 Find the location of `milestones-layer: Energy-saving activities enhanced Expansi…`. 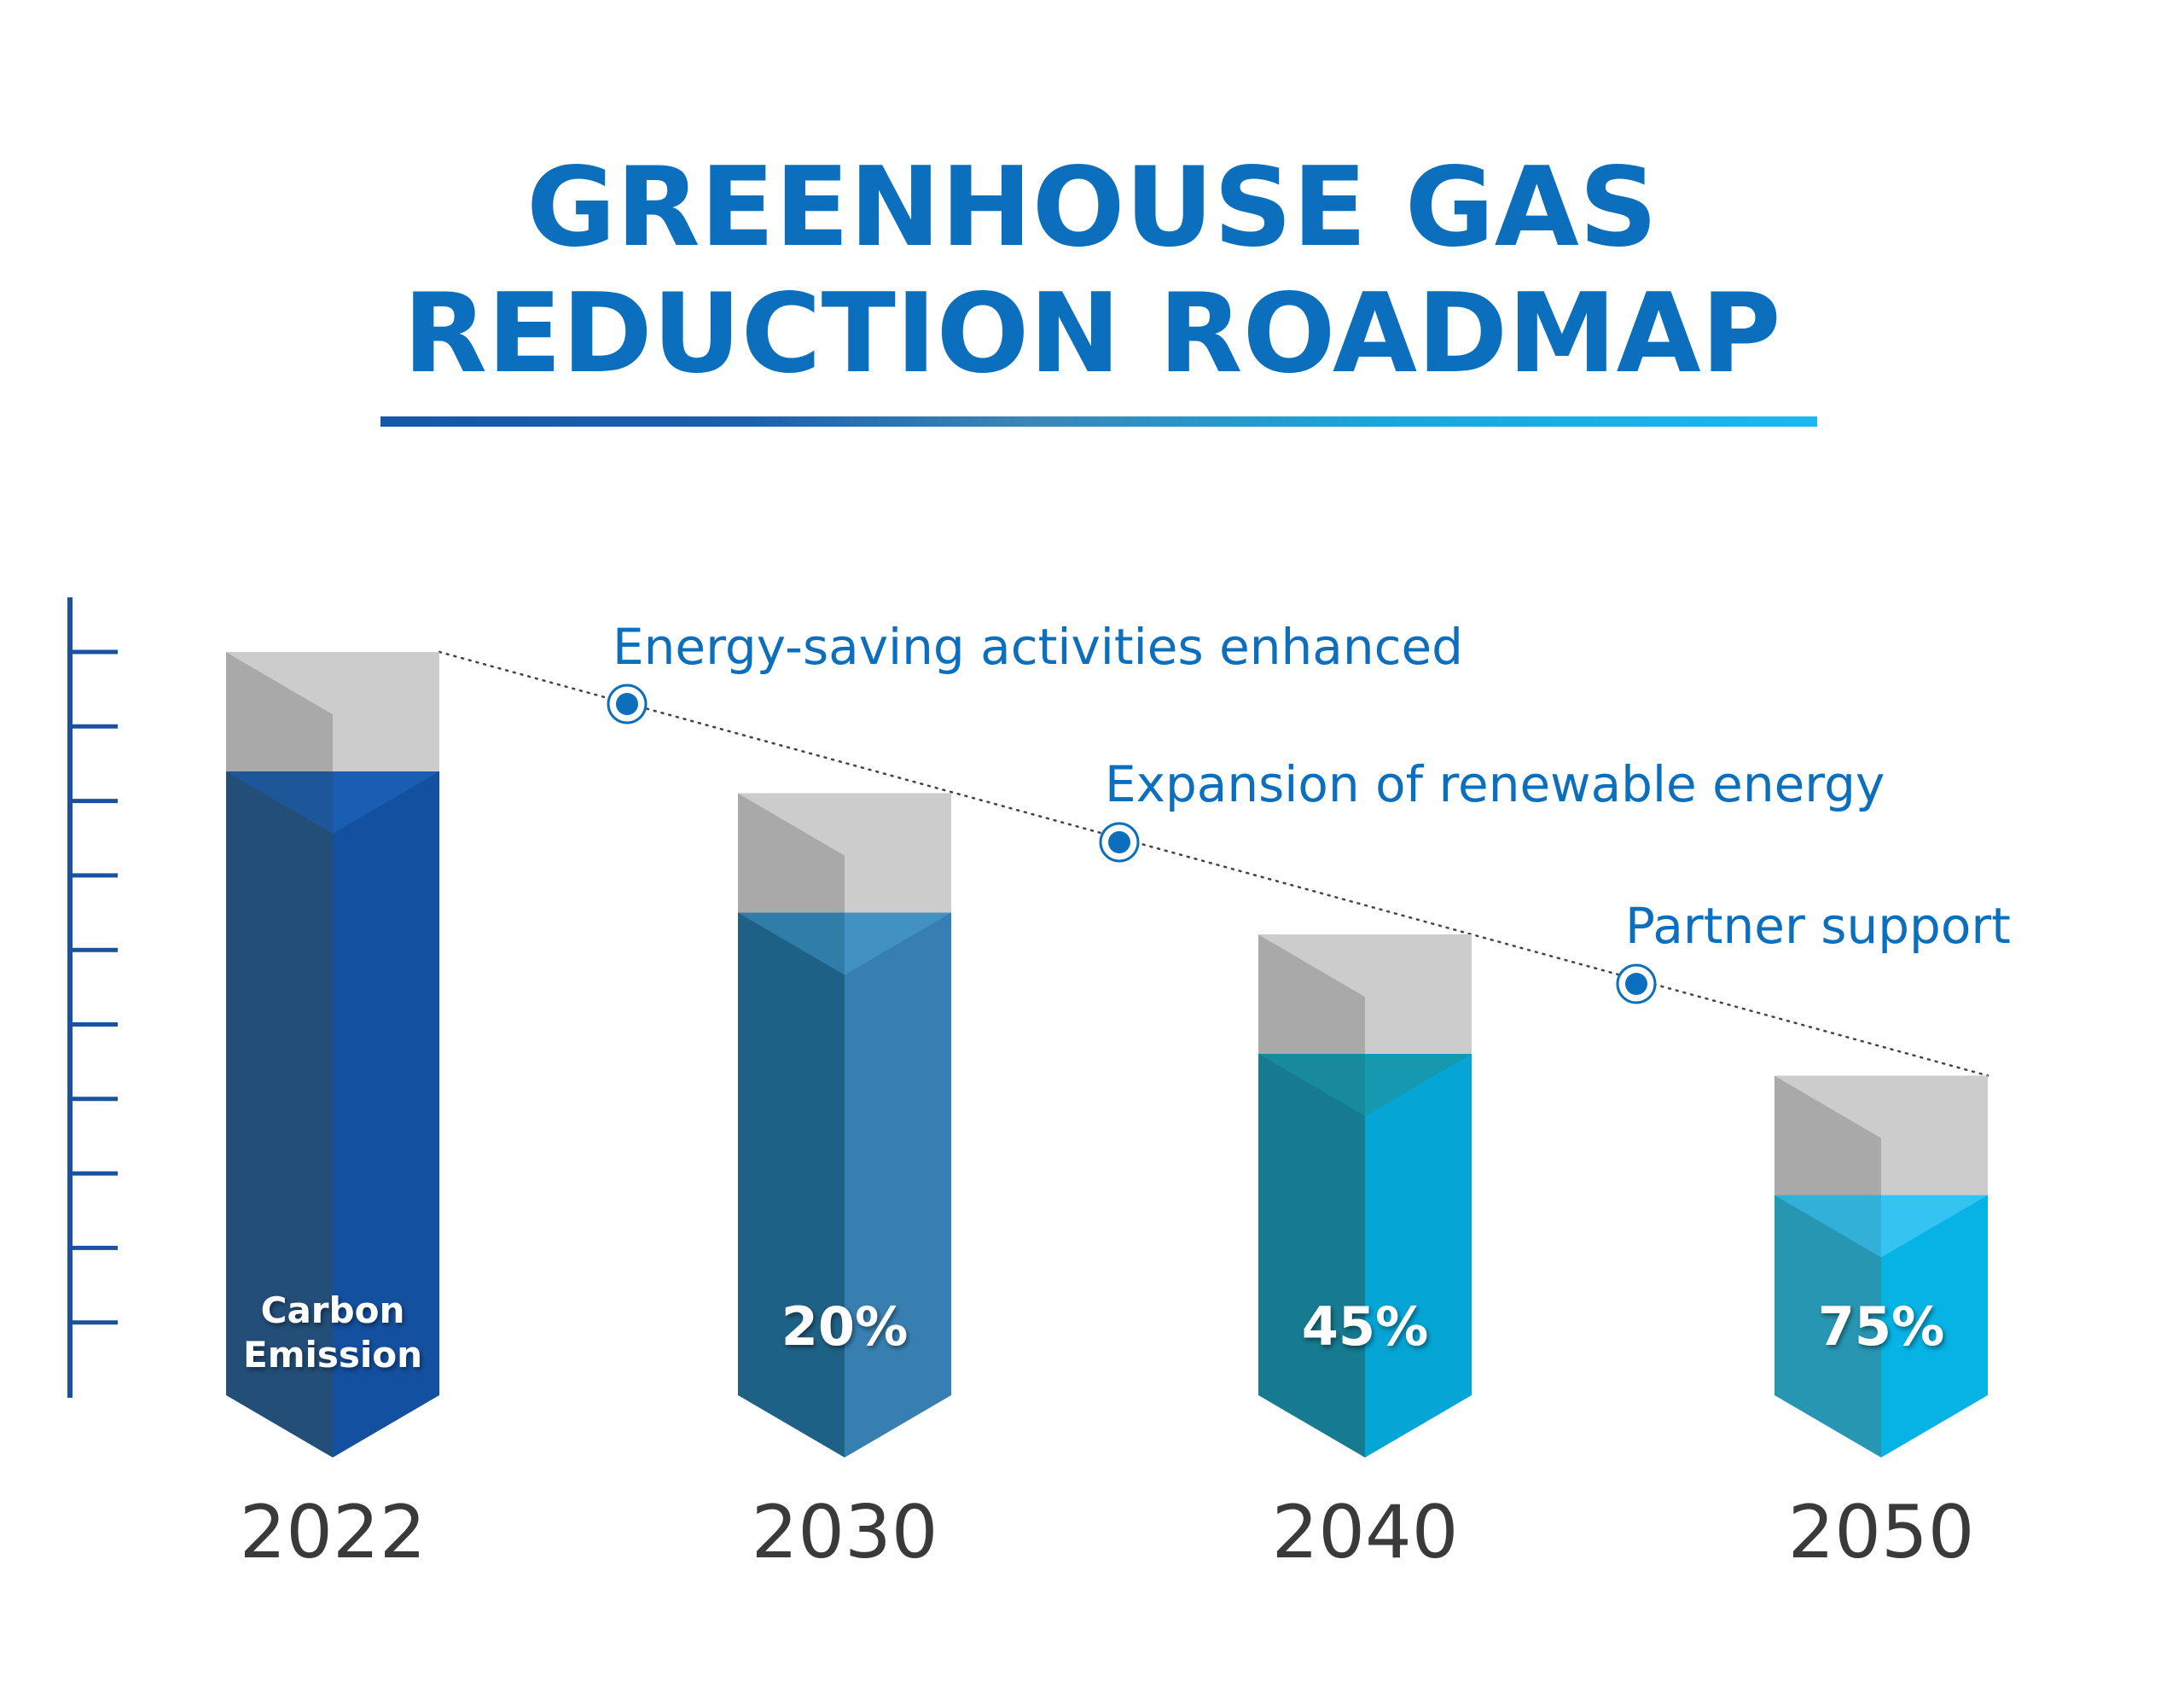

milestones-layer: Energy-saving activities enhanced Expansi… is located at coordinates (1309, 811).